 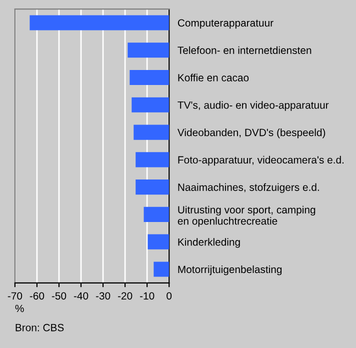 I want to click on y-tick-label: Foto-apparatuur, videocamera's e.d., so click(x=261, y=161).